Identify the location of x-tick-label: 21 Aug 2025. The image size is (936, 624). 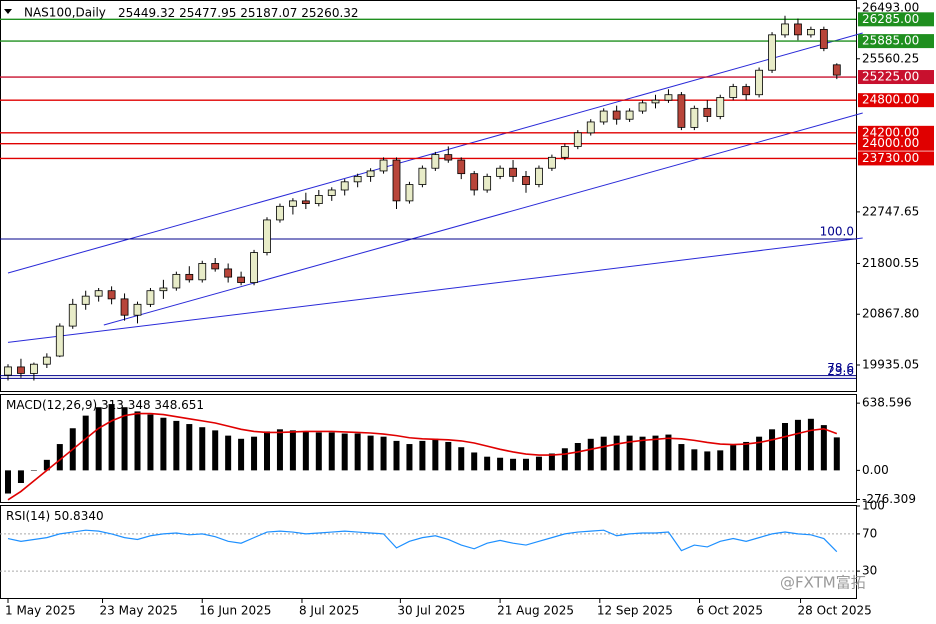
(535, 611).